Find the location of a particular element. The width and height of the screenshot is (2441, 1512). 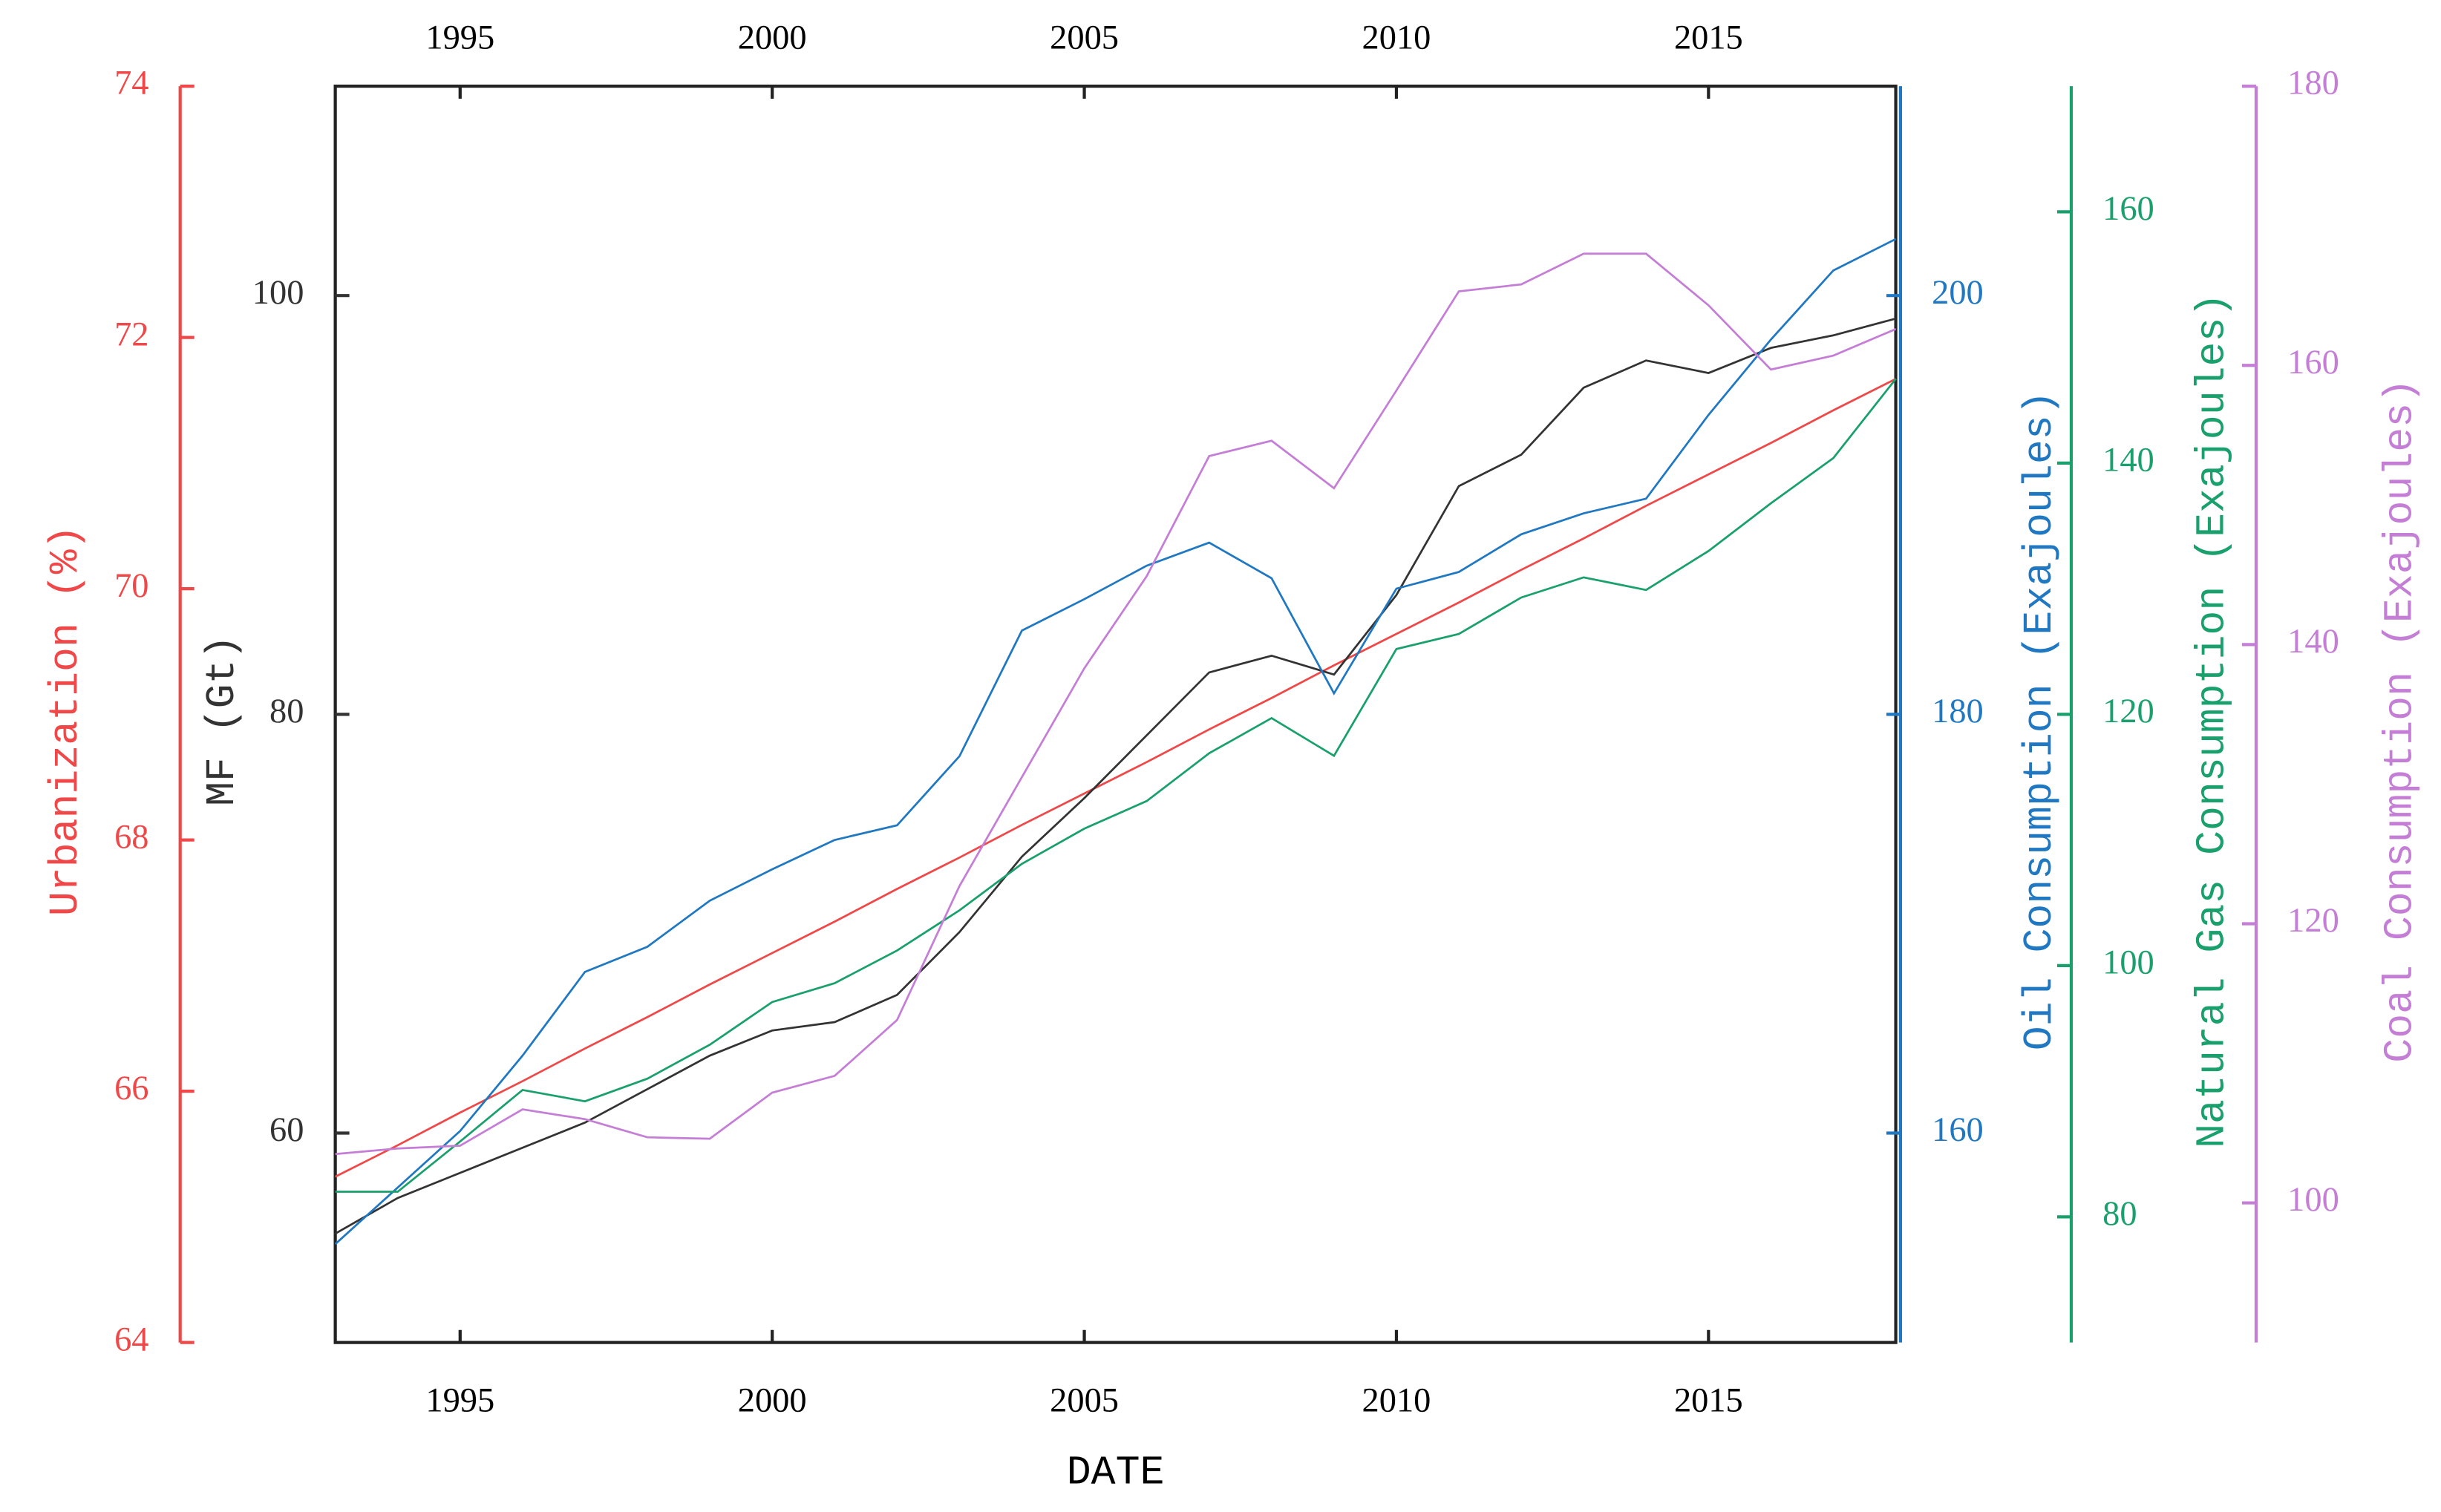

y-tick-label: 200 is located at coordinates (1958, 293).